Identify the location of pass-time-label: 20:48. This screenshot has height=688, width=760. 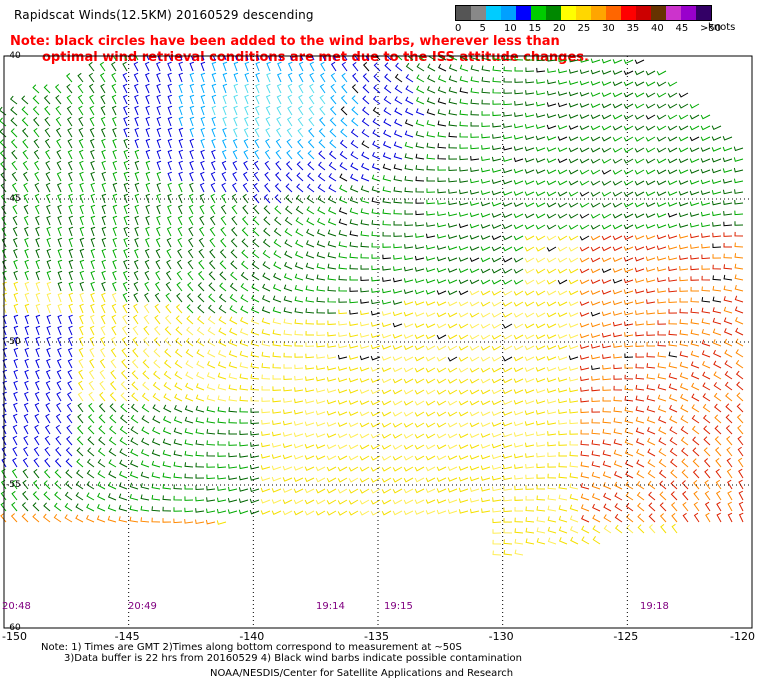
(16, 606).